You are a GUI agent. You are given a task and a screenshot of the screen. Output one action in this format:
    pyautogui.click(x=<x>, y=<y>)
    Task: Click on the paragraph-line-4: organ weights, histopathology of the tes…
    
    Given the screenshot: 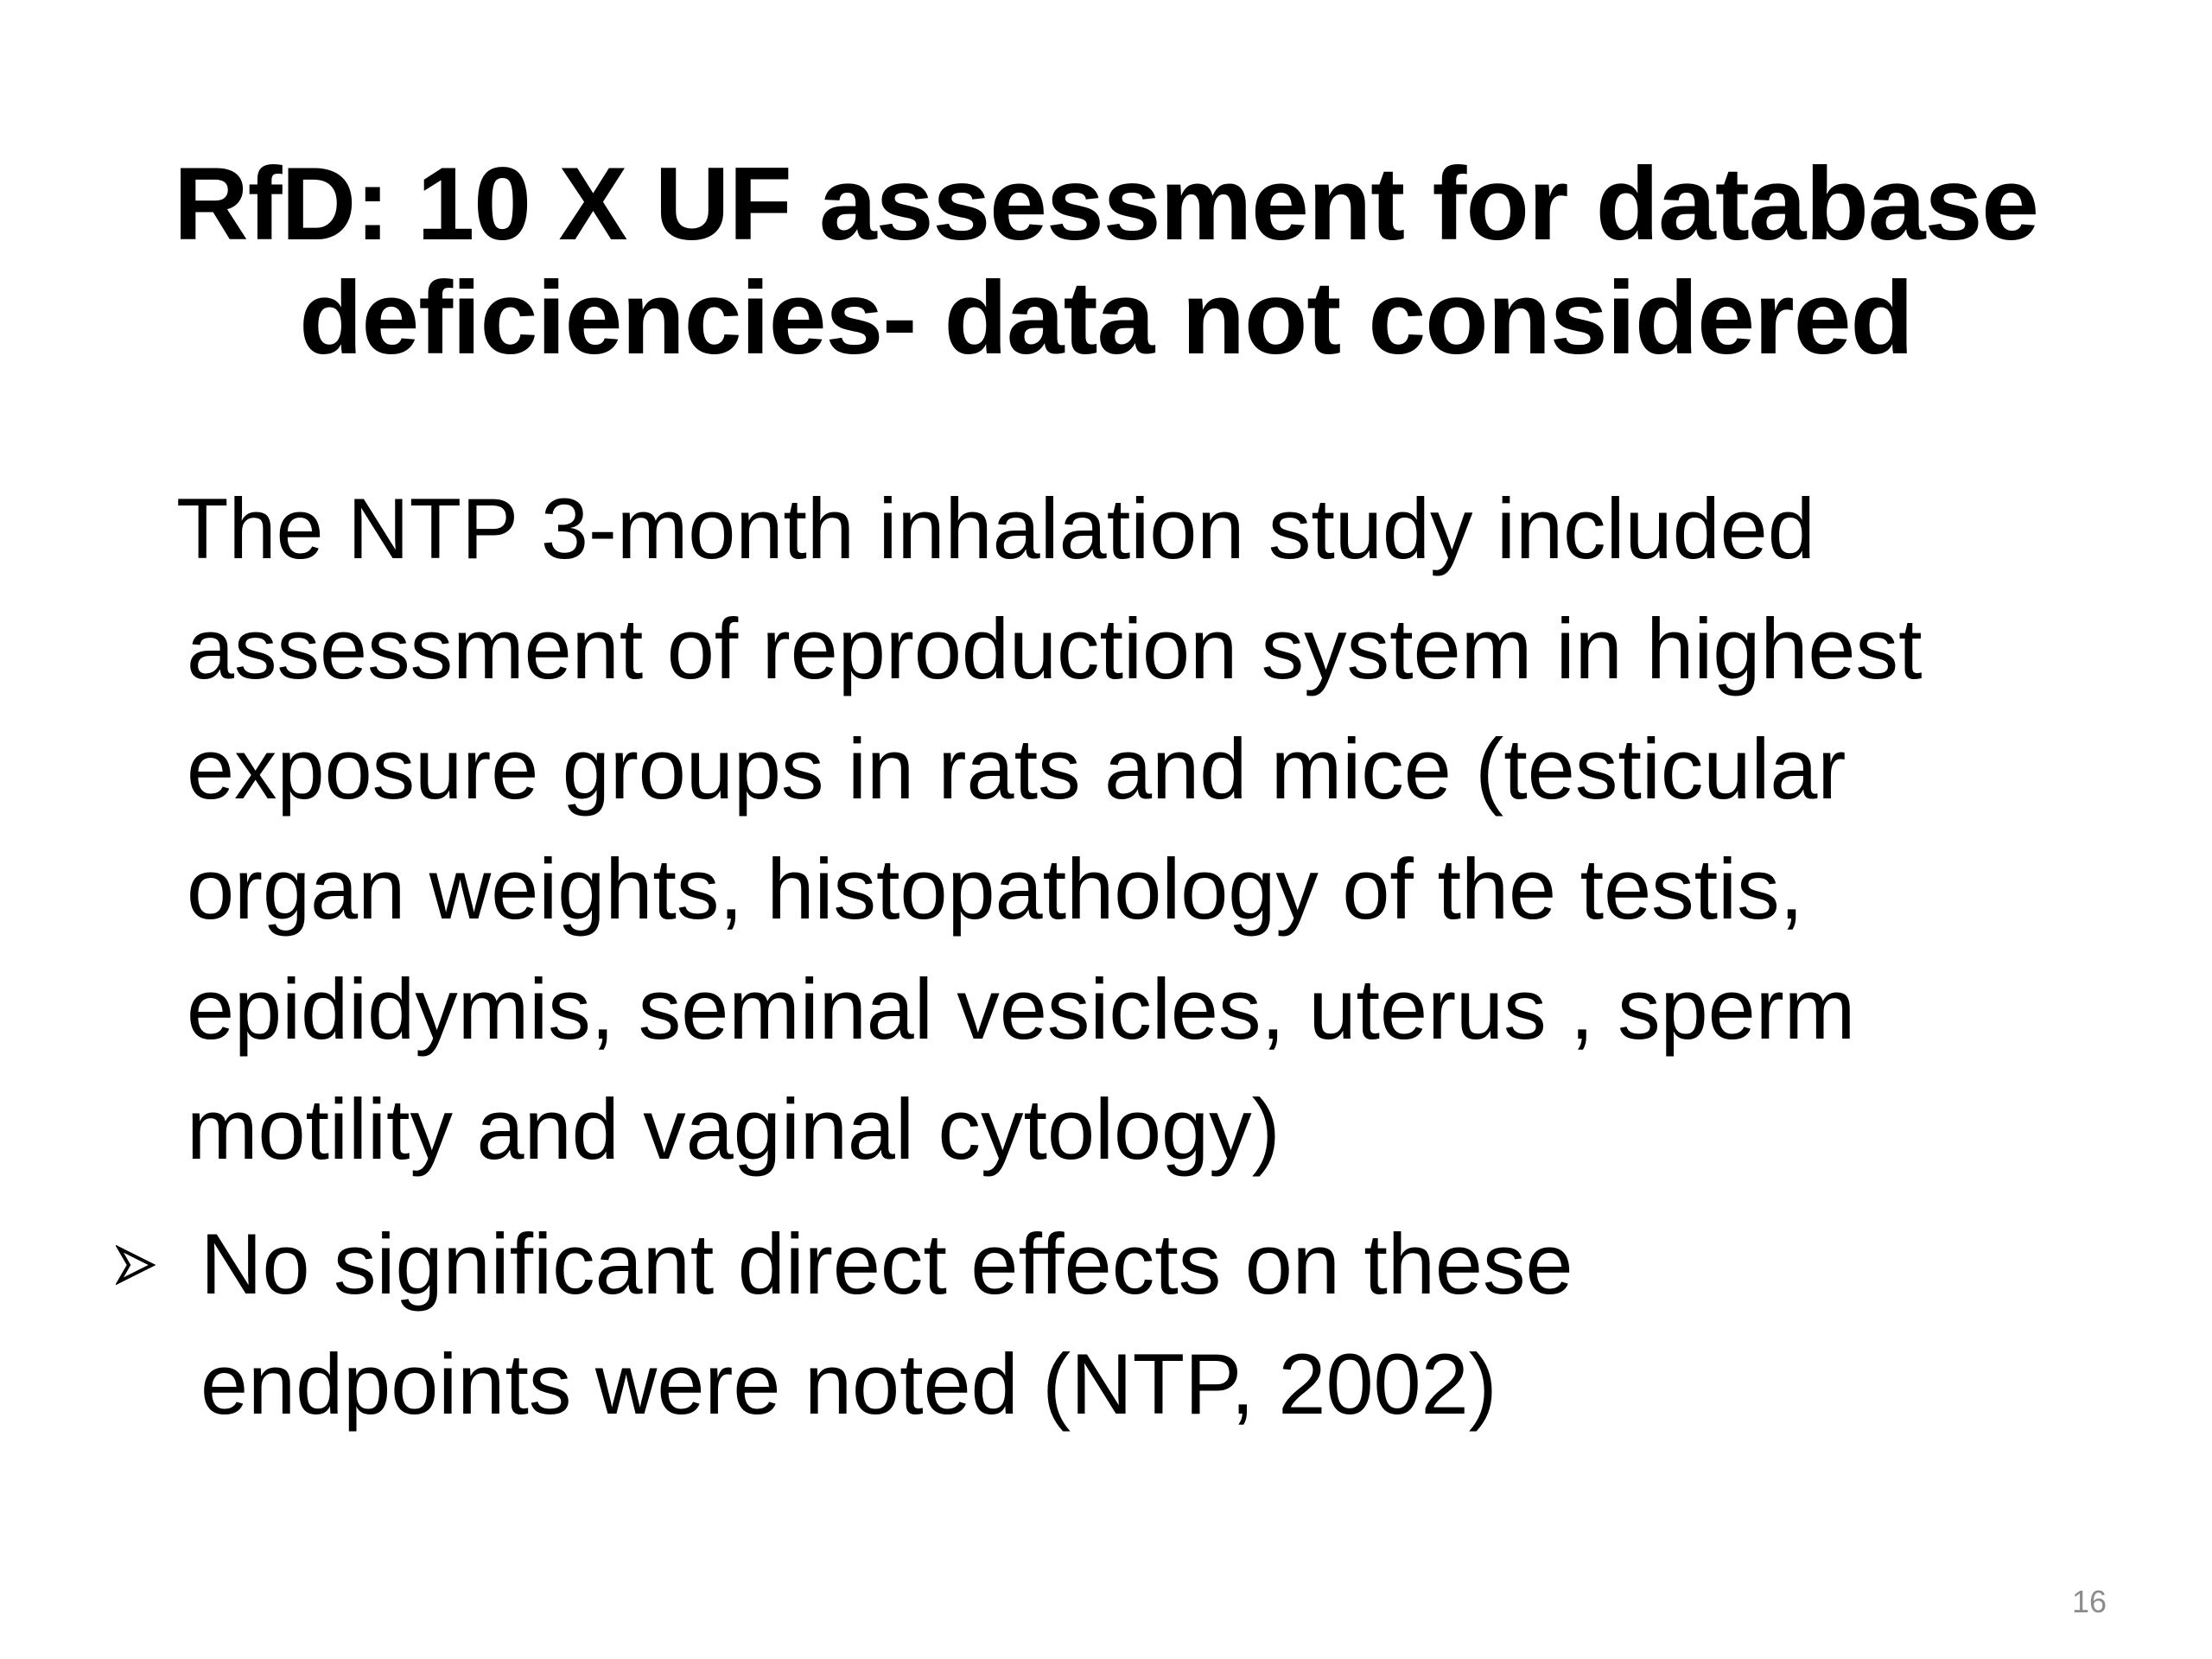 What is the action you would take?
    pyautogui.click(x=995, y=889)
    